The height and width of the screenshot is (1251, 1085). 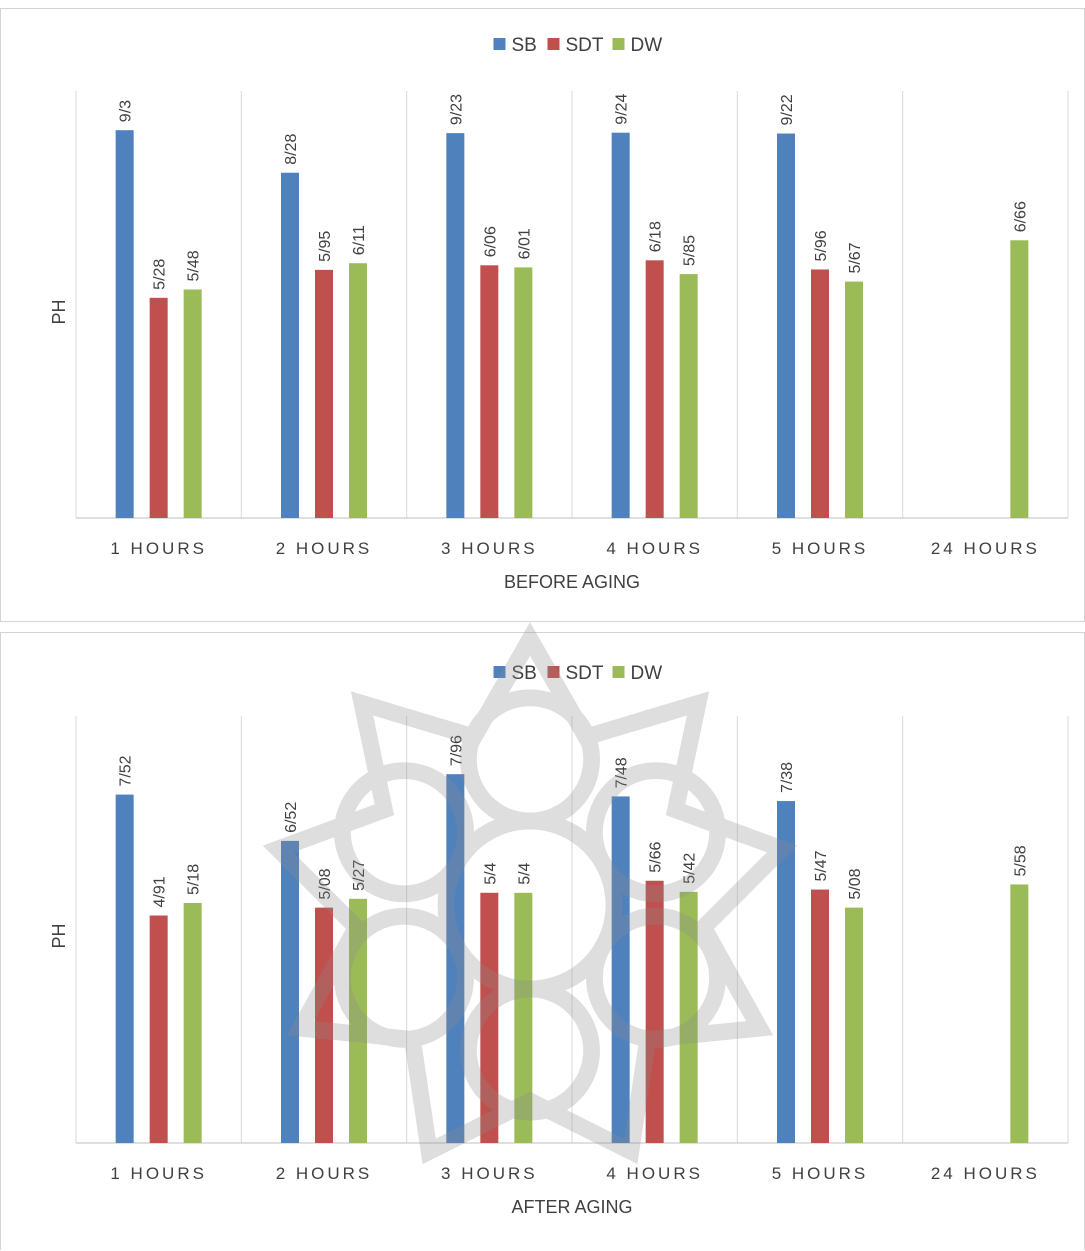 What do you see at coordinates (291, 148) in the screenshot?
I see `chart1-data-label-sb-2: 8/28` at bounding box center [291, 148].